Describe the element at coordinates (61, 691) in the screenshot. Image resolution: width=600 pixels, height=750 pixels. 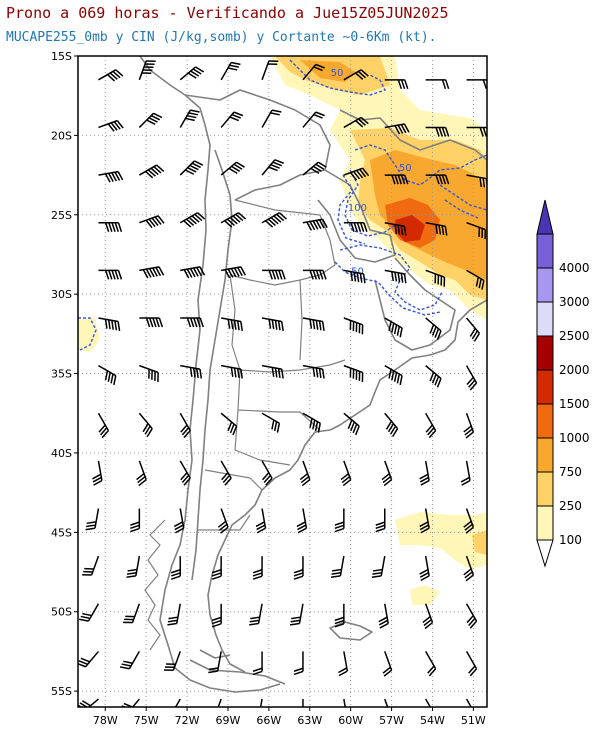
I see `lat-tick-label: 55S` at that location.